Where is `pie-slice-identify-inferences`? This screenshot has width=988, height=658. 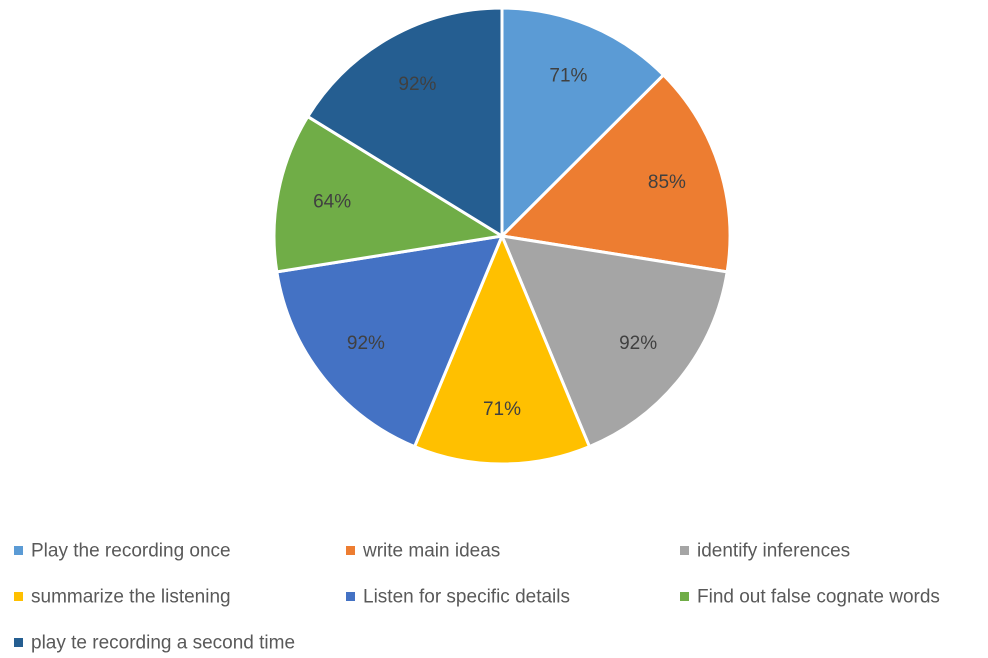
pie-slice-identify-inferences is located at coordinates (614, 341).